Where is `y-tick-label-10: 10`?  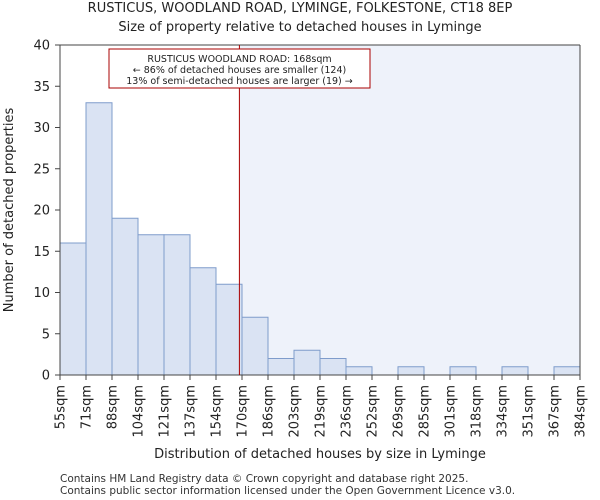
y-tick-label-10: 10 is located at coordinates (41, 293).